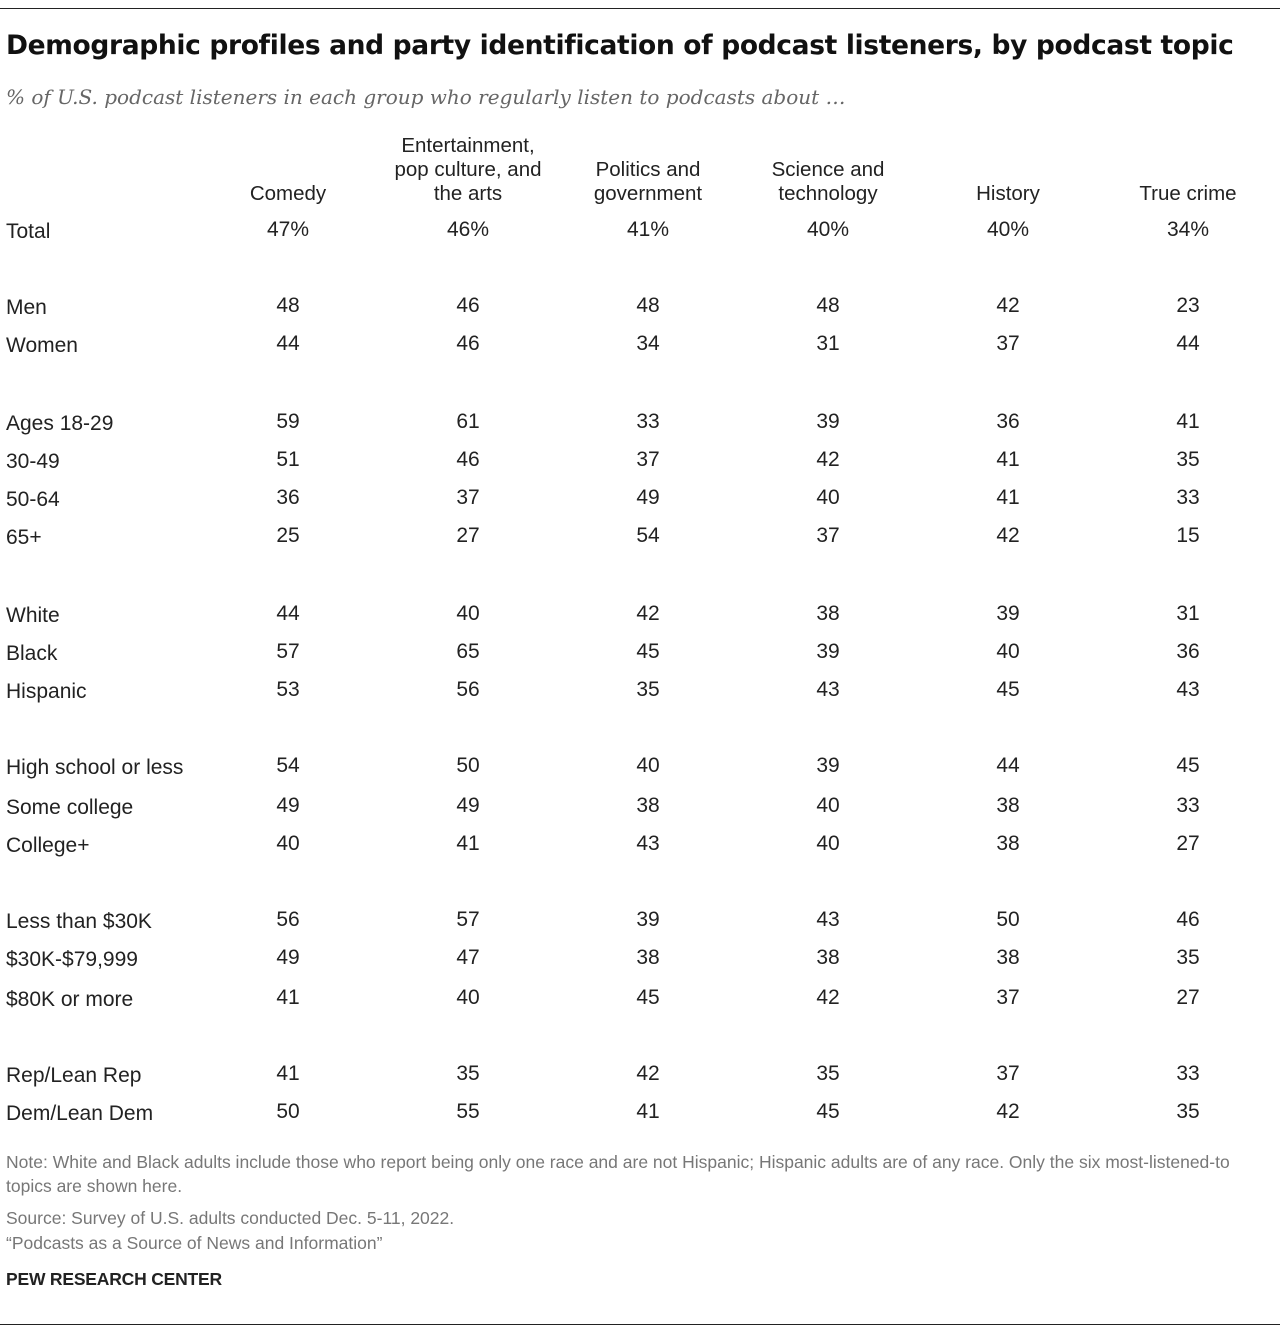 Image resolution: width=1280 pixels, height=1334 pixels. What do you see at coordinates (640, 8) in the screenshot?
I see `top-rule` at bounding box center [640, 8].